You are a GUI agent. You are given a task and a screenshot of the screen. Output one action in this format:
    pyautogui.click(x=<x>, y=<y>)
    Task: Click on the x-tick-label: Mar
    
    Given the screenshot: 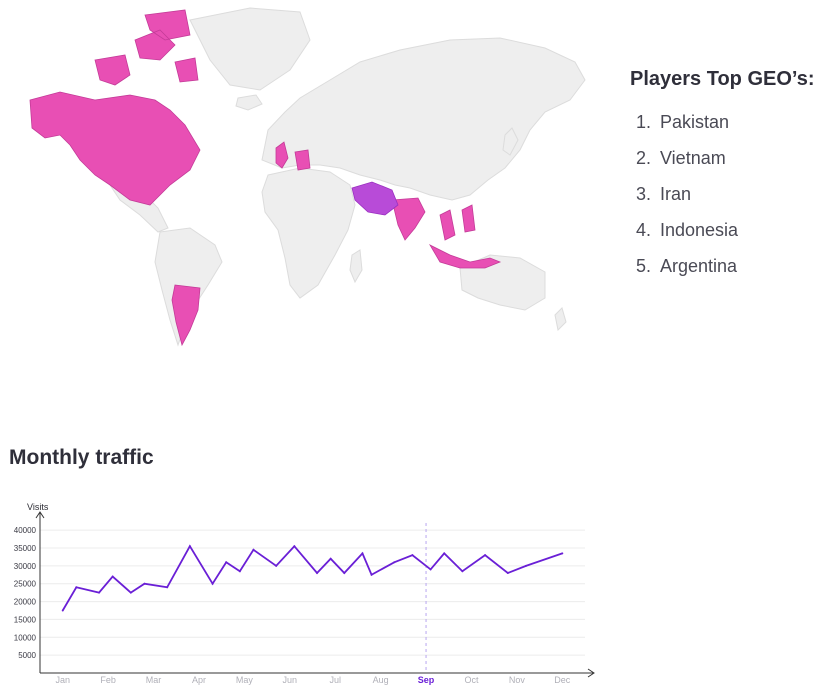 What is the action you would take?
    pyautogui.click(x=154, y=680)
    